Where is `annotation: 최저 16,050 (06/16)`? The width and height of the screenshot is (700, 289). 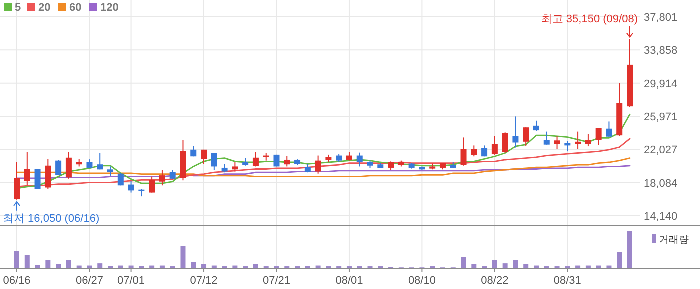
annotation: 최저 16,050 (06/16) is located at coordinates (51, 218).